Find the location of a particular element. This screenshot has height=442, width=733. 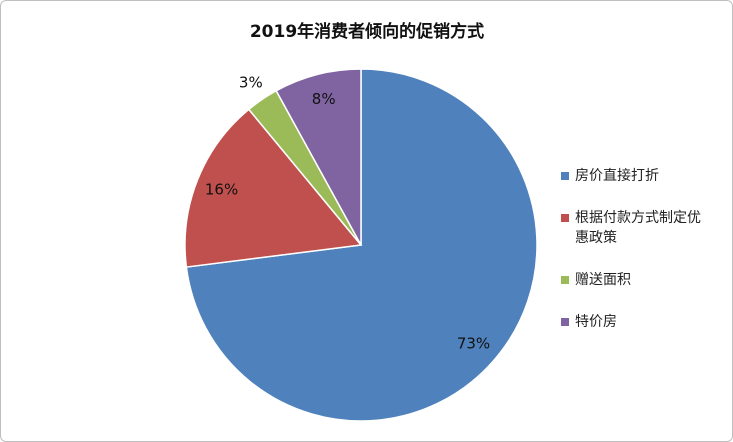

data-label: 73% is located at coordinates (473, 344).